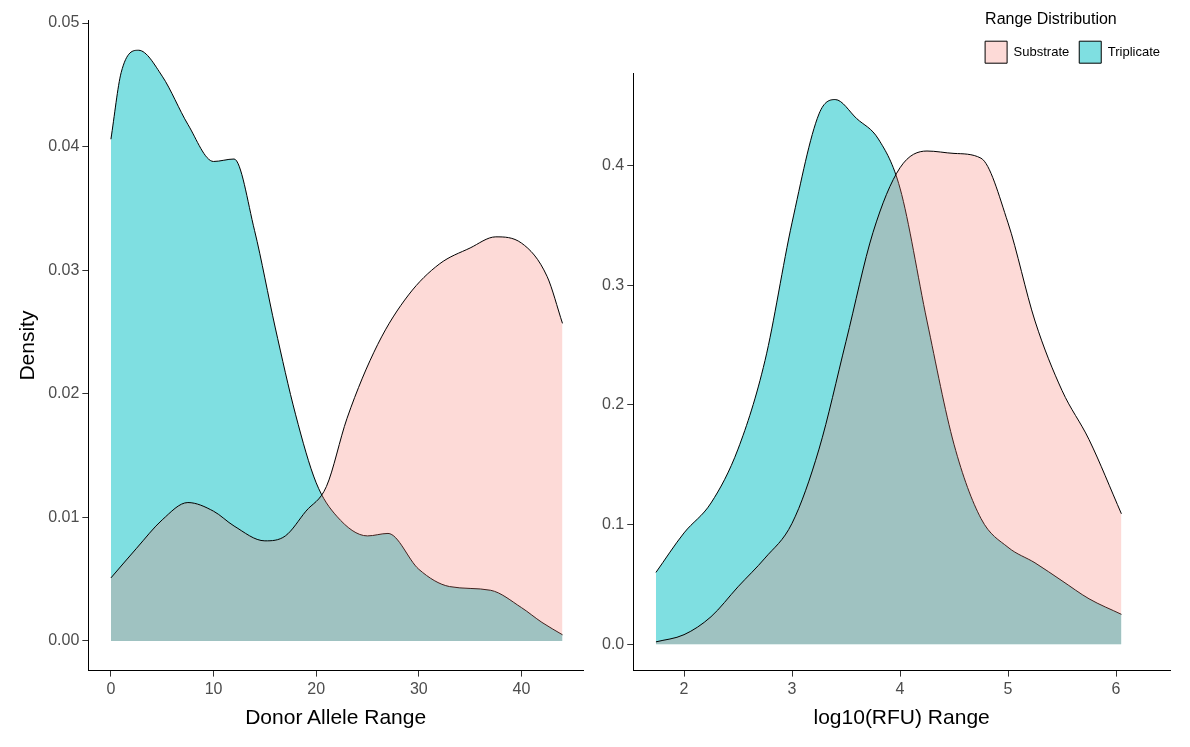  I want to click on x-tick-label: 10, so click(213, 688).